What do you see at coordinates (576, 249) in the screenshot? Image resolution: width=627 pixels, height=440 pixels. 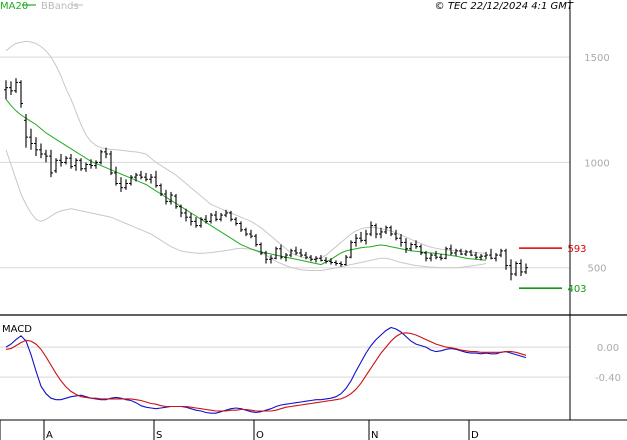 I see `resistance-level-label: 593` at bounding box center [576, 249].